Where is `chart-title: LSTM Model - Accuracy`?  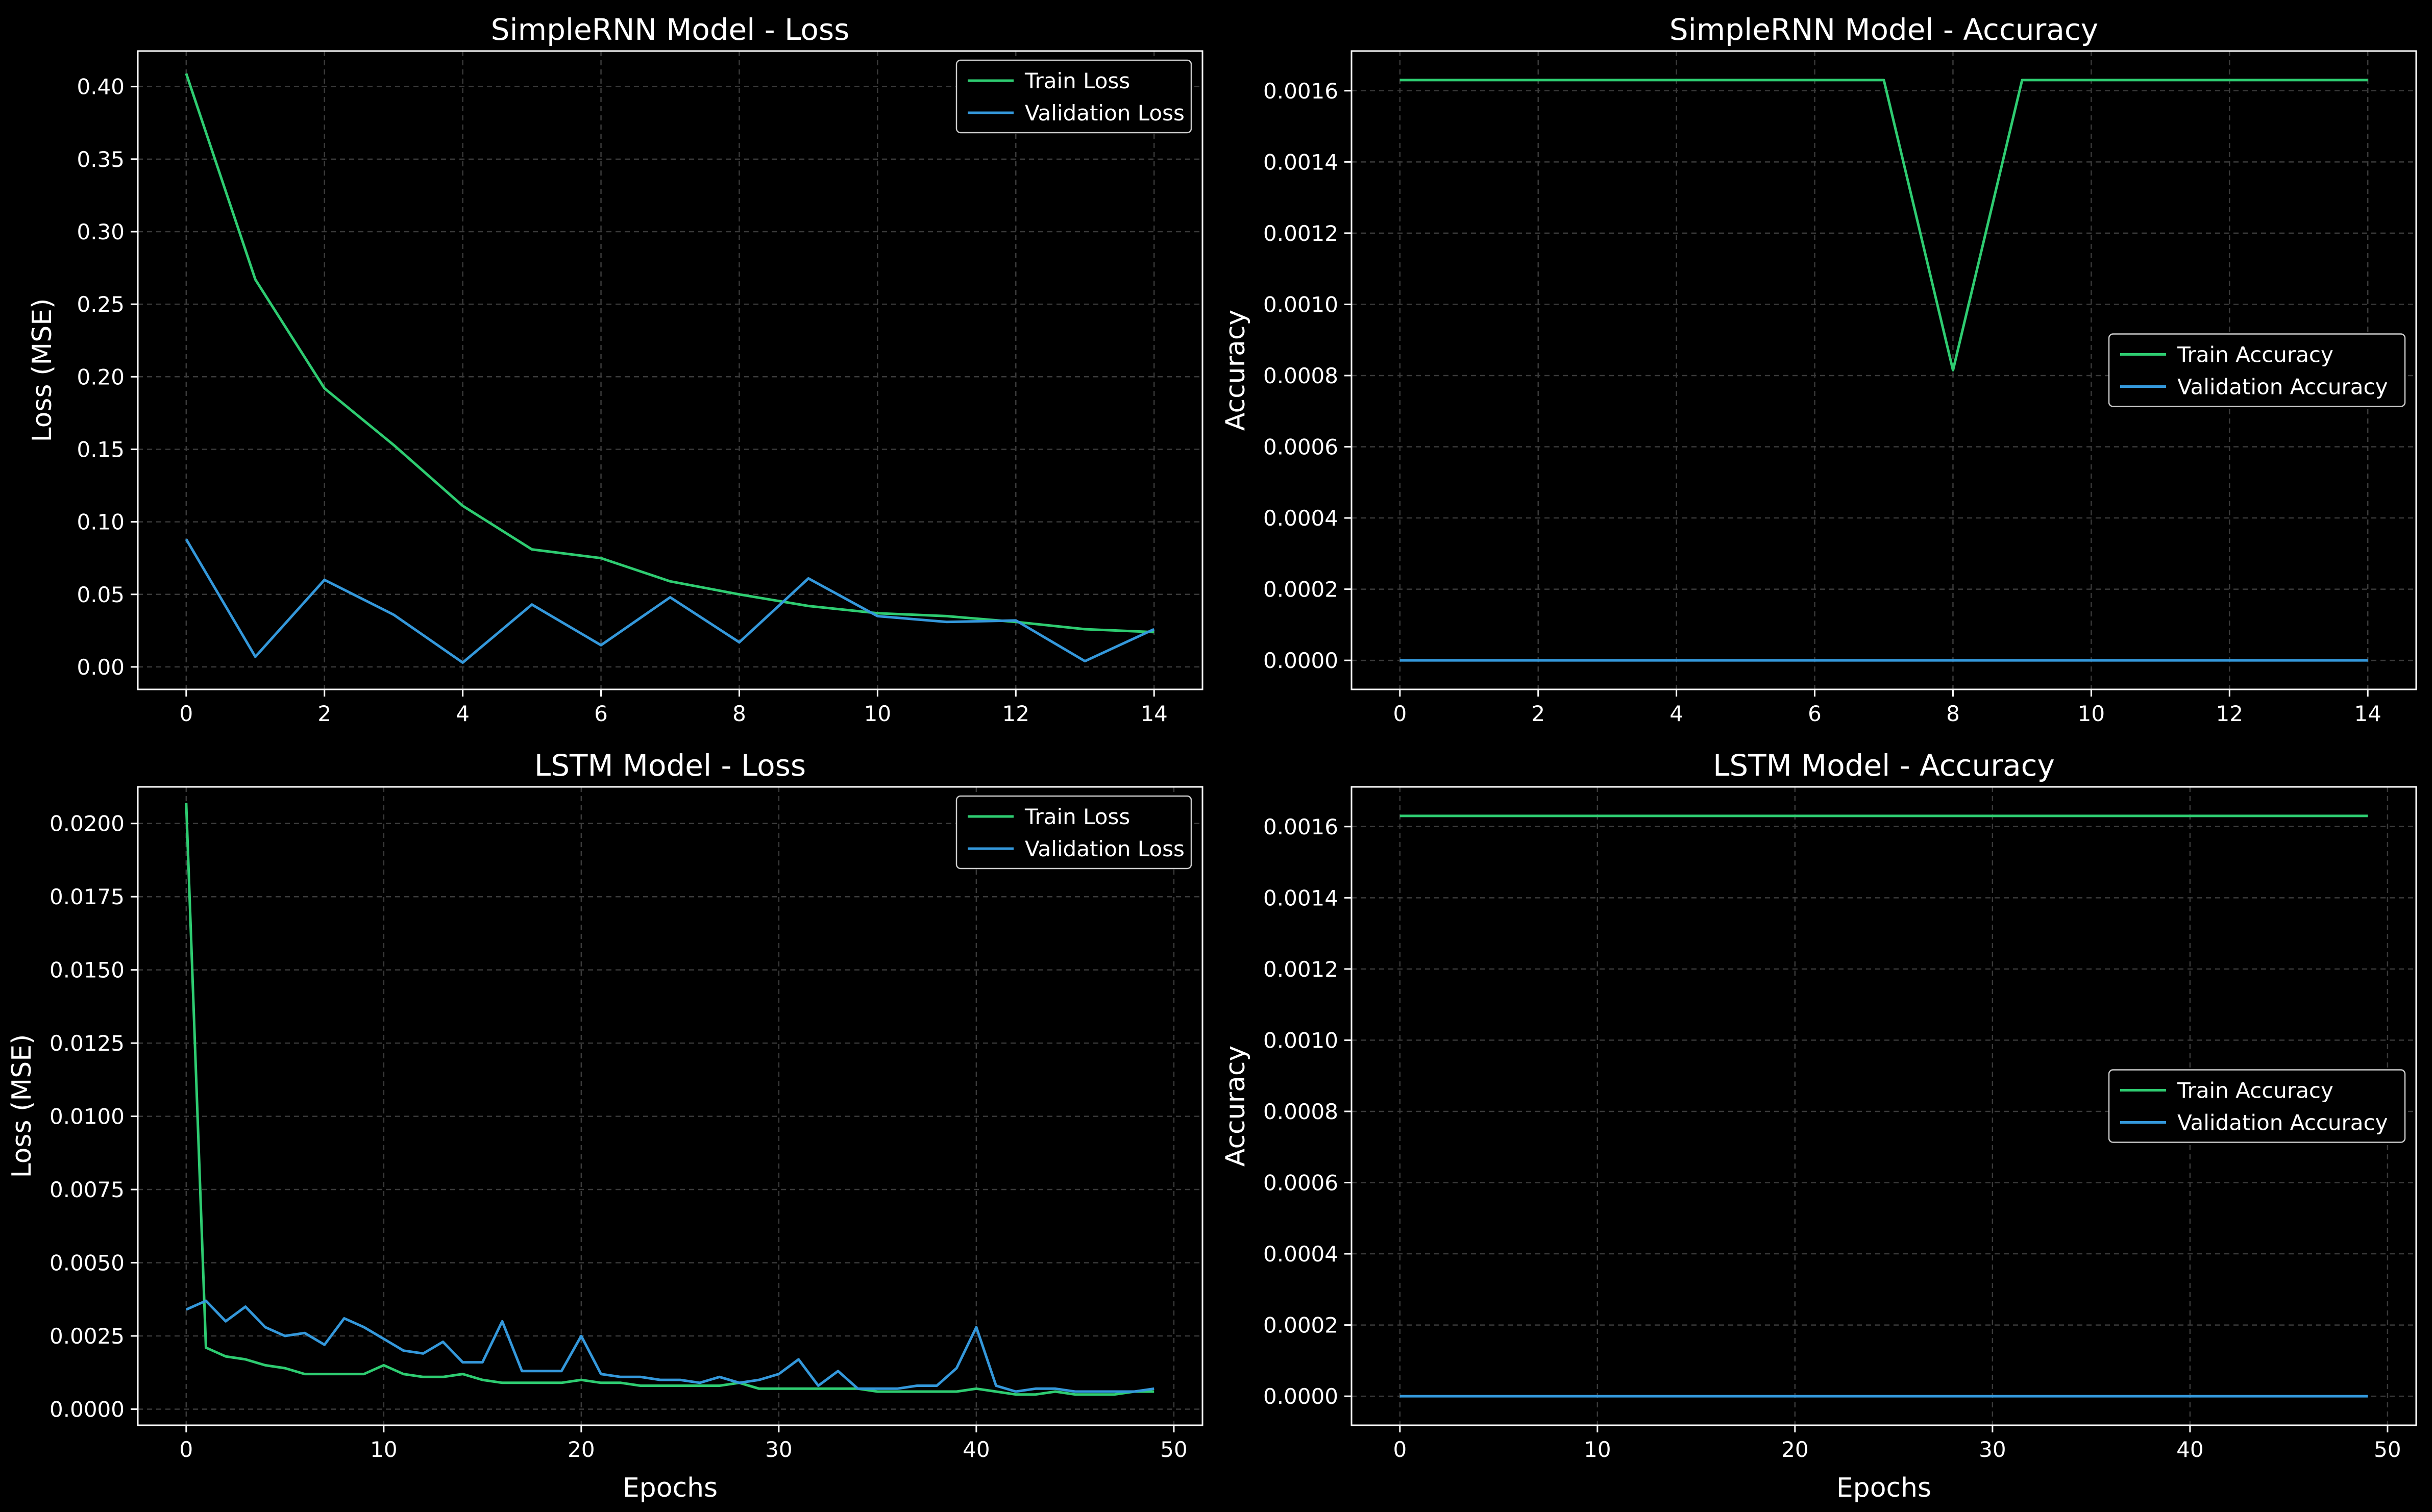
chart-title: LSTM Model - Accuracy is located at coordinates (1884, 765).